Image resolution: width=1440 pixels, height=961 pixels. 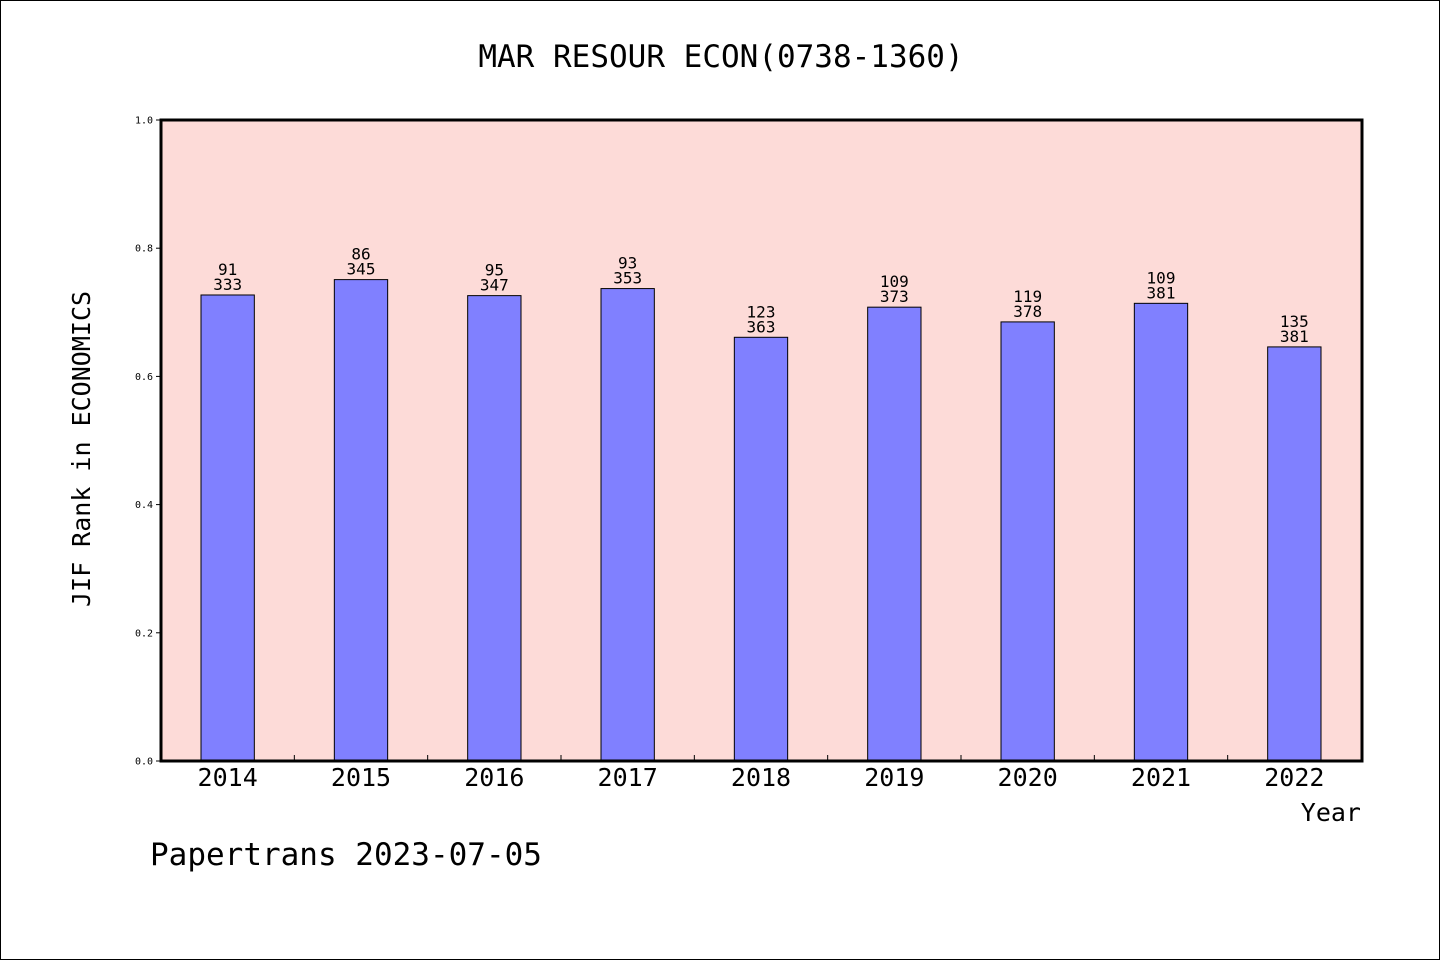 I want to click on footer-source: Papertrans 2023-07-05, so click(x=346, y=855).